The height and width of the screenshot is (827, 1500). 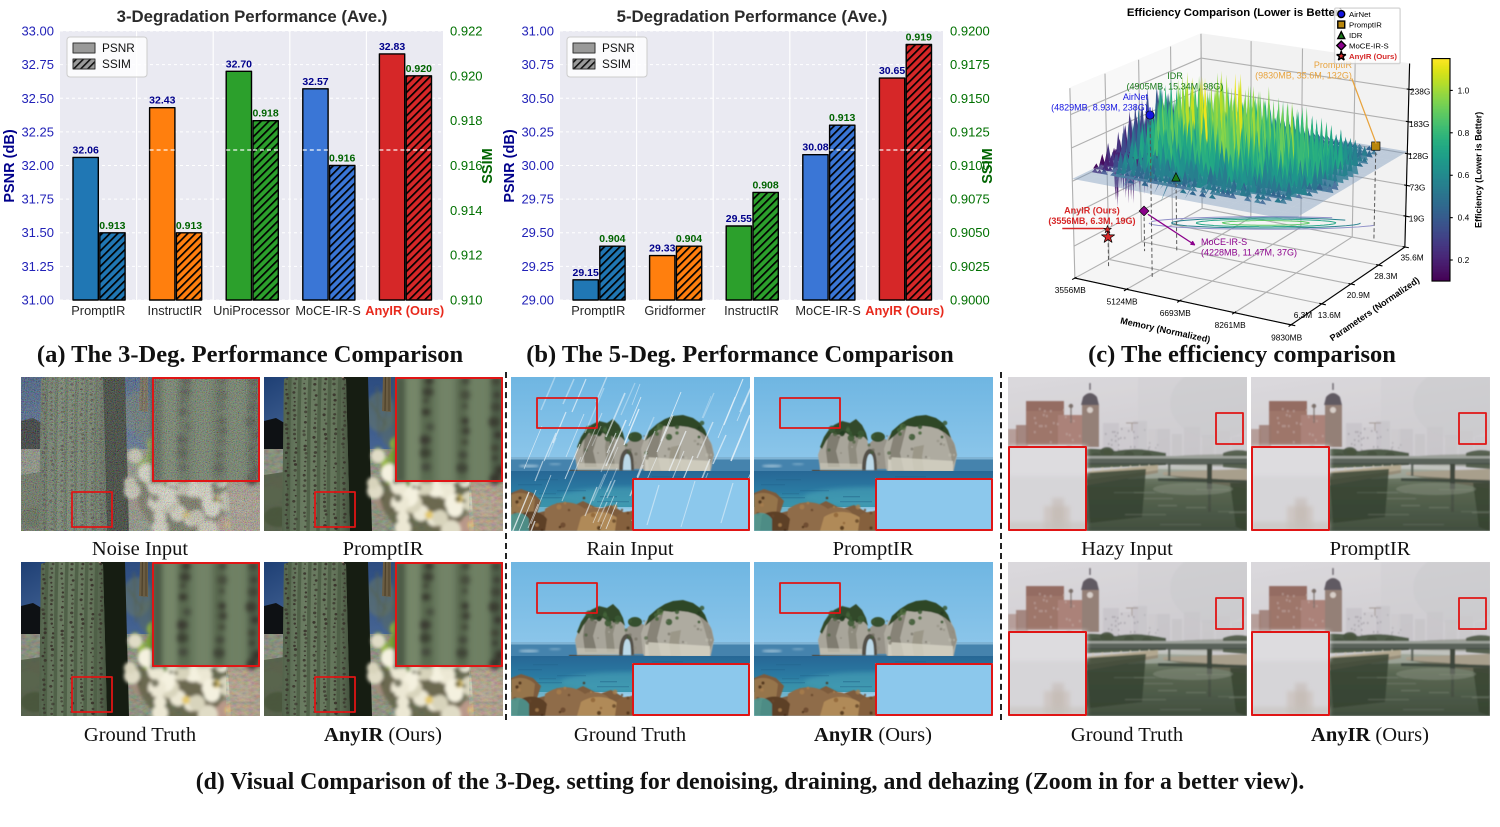 I want to click on svg-text: 32.43, so click(x=162, y=101).